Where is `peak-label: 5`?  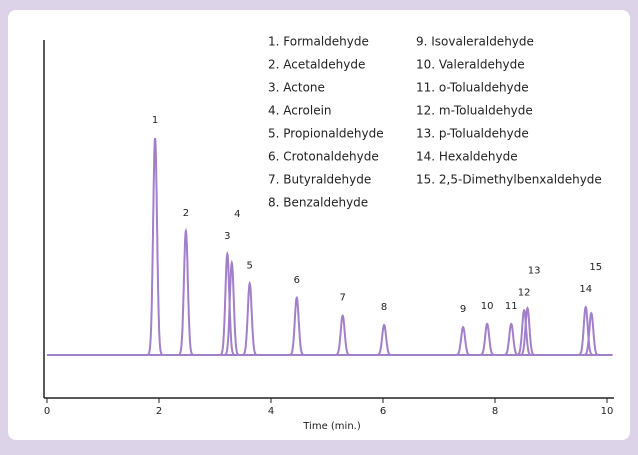 peak-label: 5 is located at coordinates (250, 265).